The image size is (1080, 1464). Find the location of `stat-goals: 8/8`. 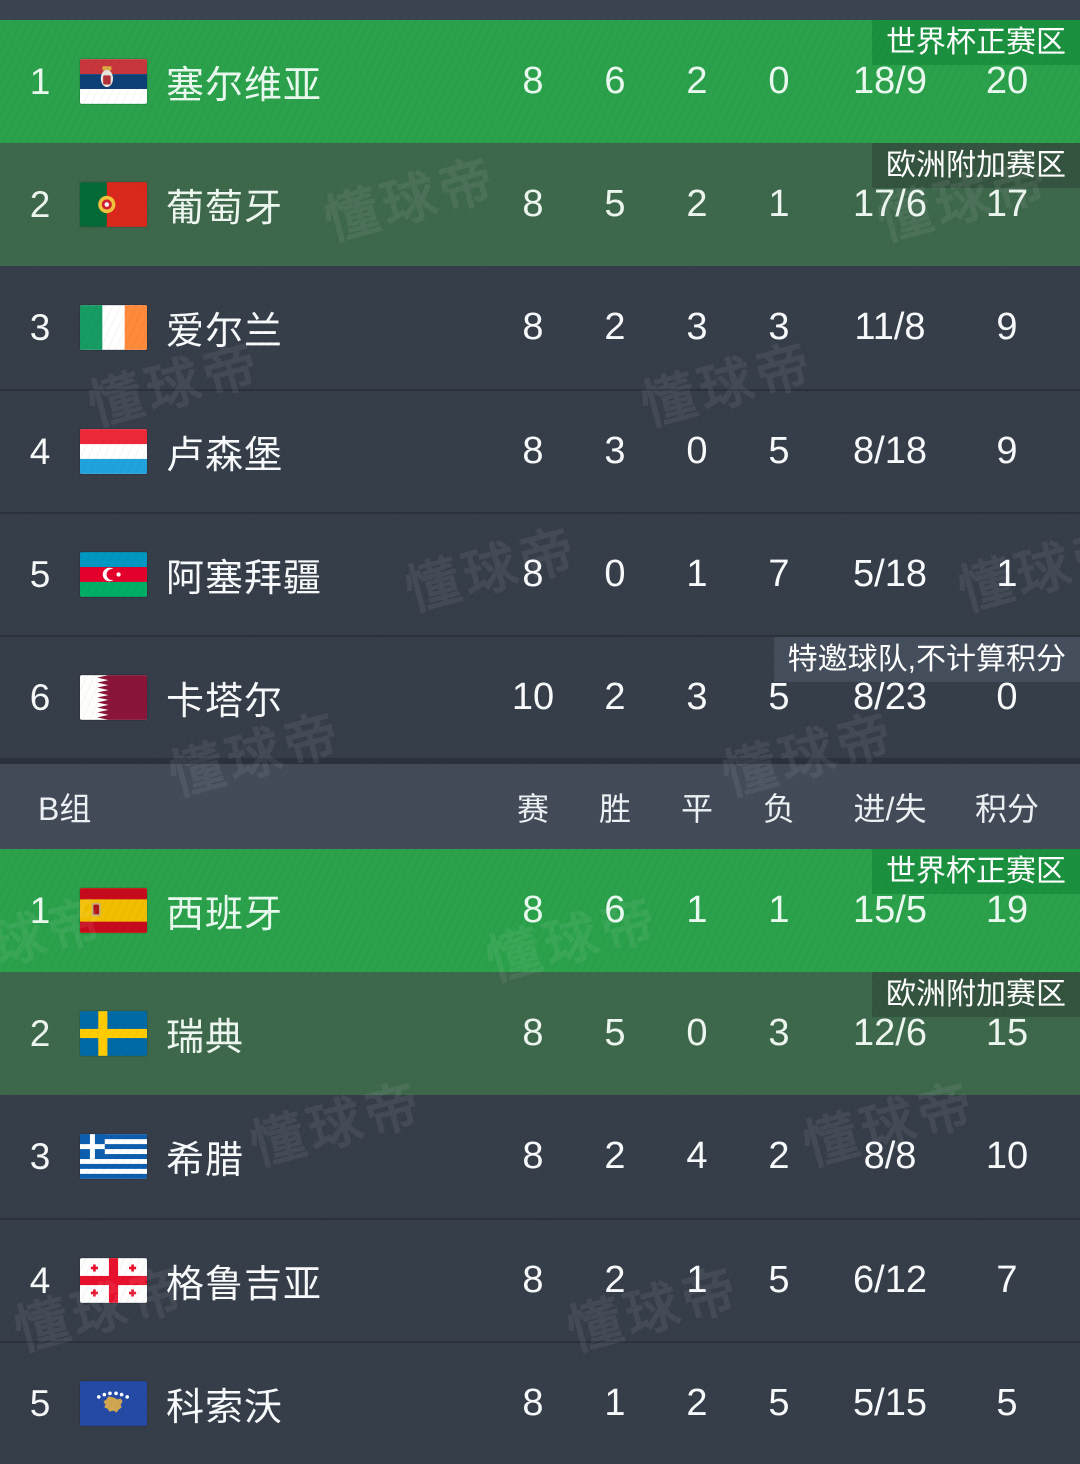

stat-goals: 8/8 is located at coordinates (890, 1156).